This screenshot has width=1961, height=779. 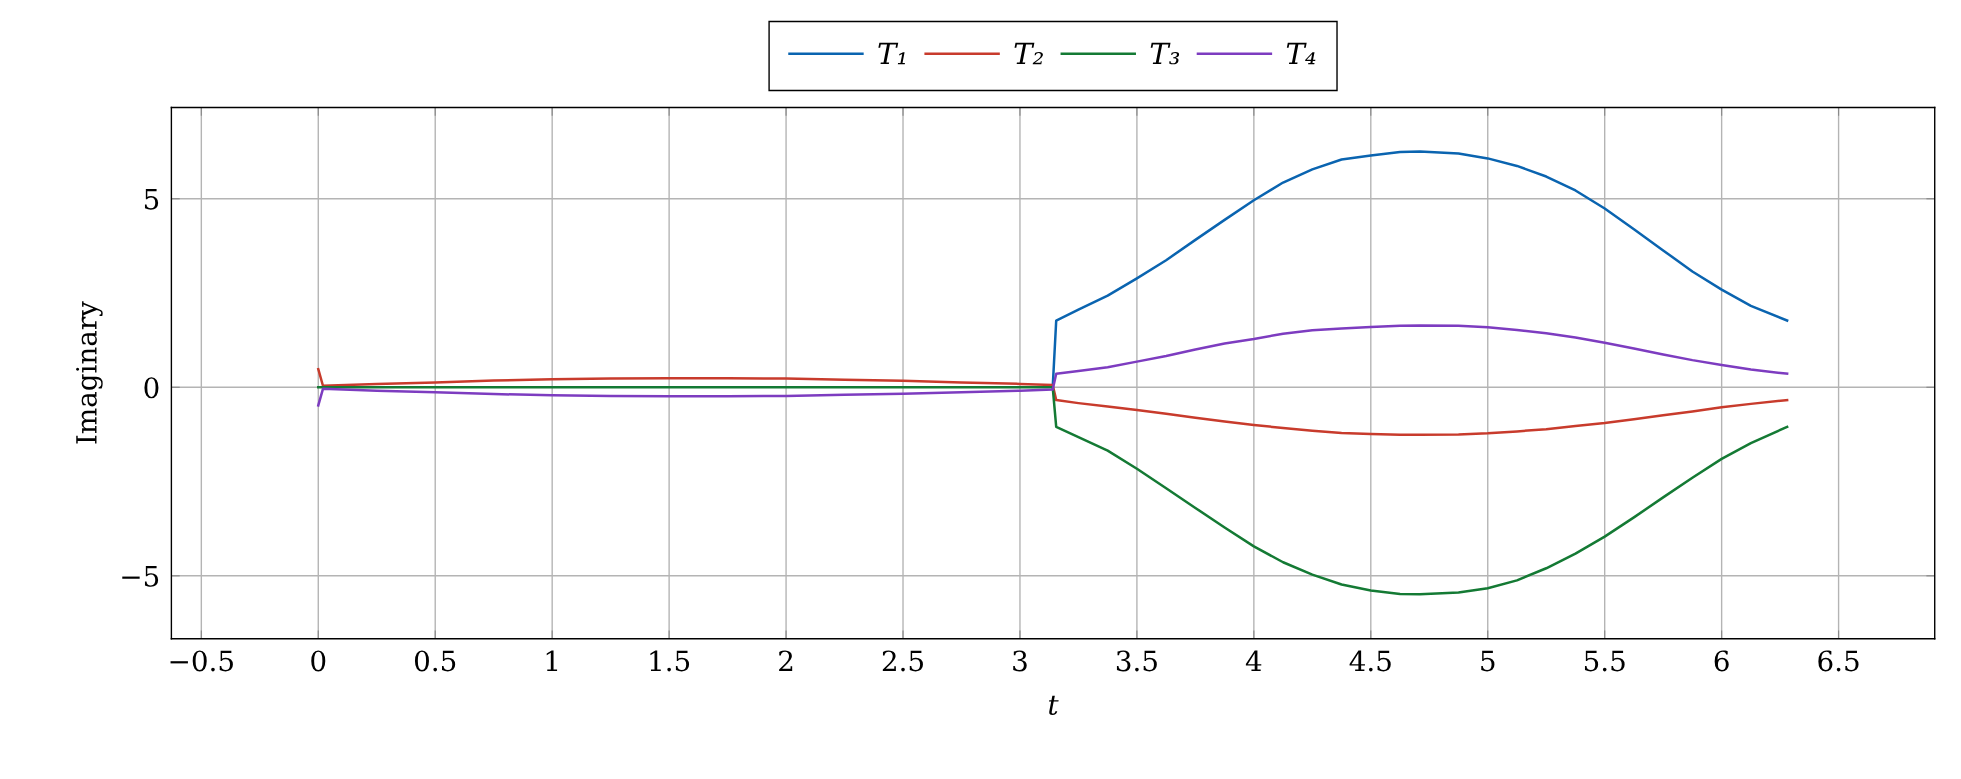 What do you see at coordinates (1253, 660) in the screenshot?
I see `x-tick-label: 4` at bounding box center [1253, 660].